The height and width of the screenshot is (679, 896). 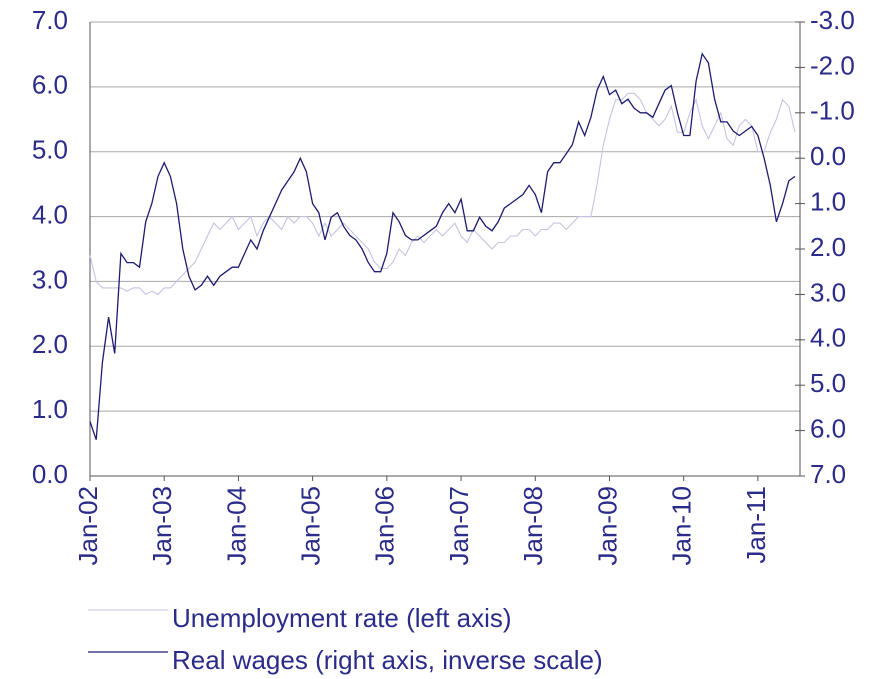 What do you see at coordinates (50, 20) in the screenshot?
I see `y-tick-label: 7.0` at bounding box center [50, 20].